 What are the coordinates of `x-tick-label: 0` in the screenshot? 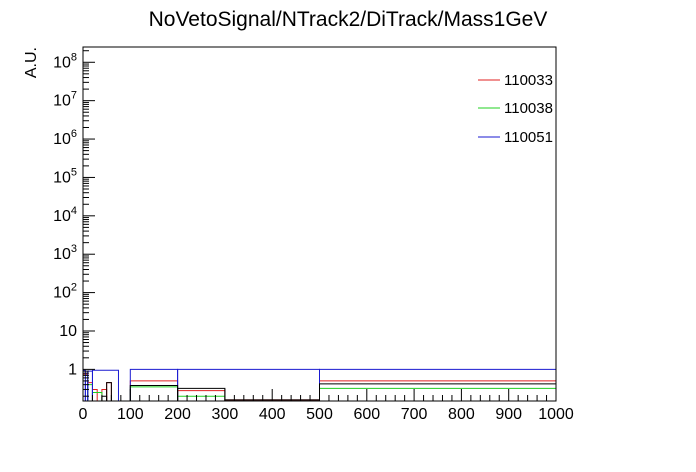 It's located at (83, 414).